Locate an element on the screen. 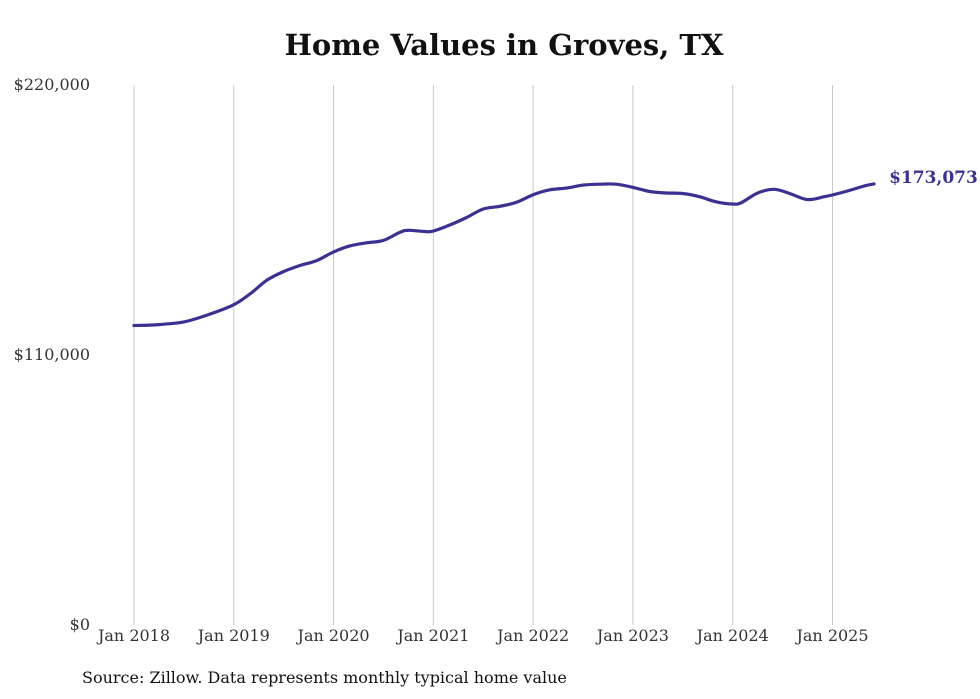  end-value-label: $173,073 is located at coordinates (933, 178).